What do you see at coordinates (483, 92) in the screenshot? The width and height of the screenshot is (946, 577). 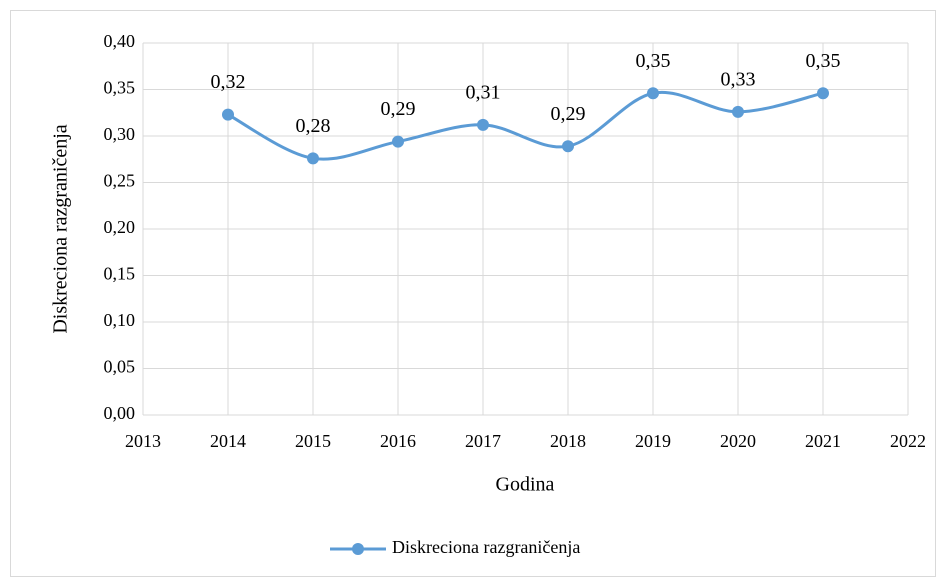 I see `data-label: 0,31` at bounding box center [483, 92].